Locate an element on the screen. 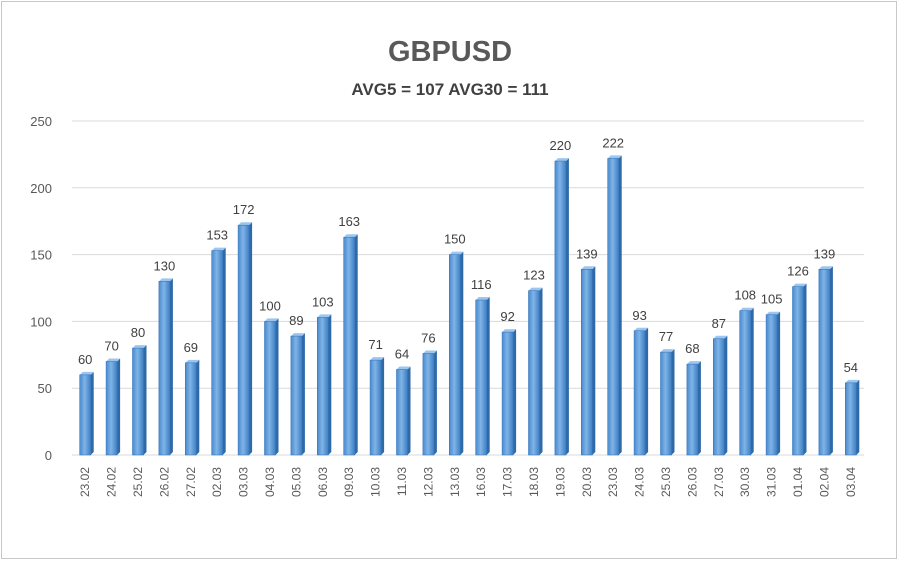 The image size is (900, 562). x-tick-label: 12.03 is located at coordinates (428, 482).